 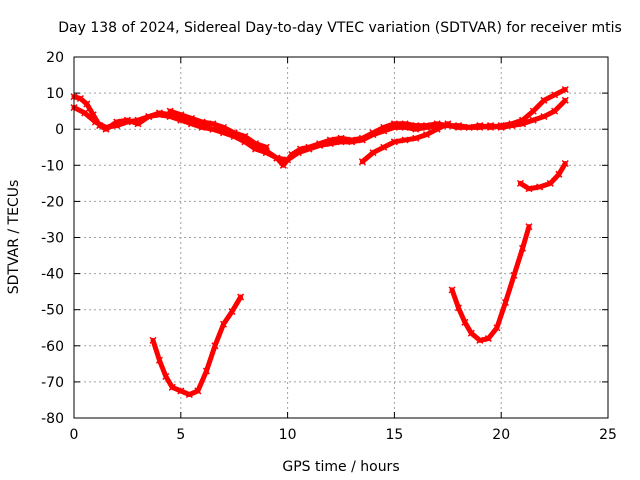 I want to click on y-tick-label: -50, so click(x=52, y=311).